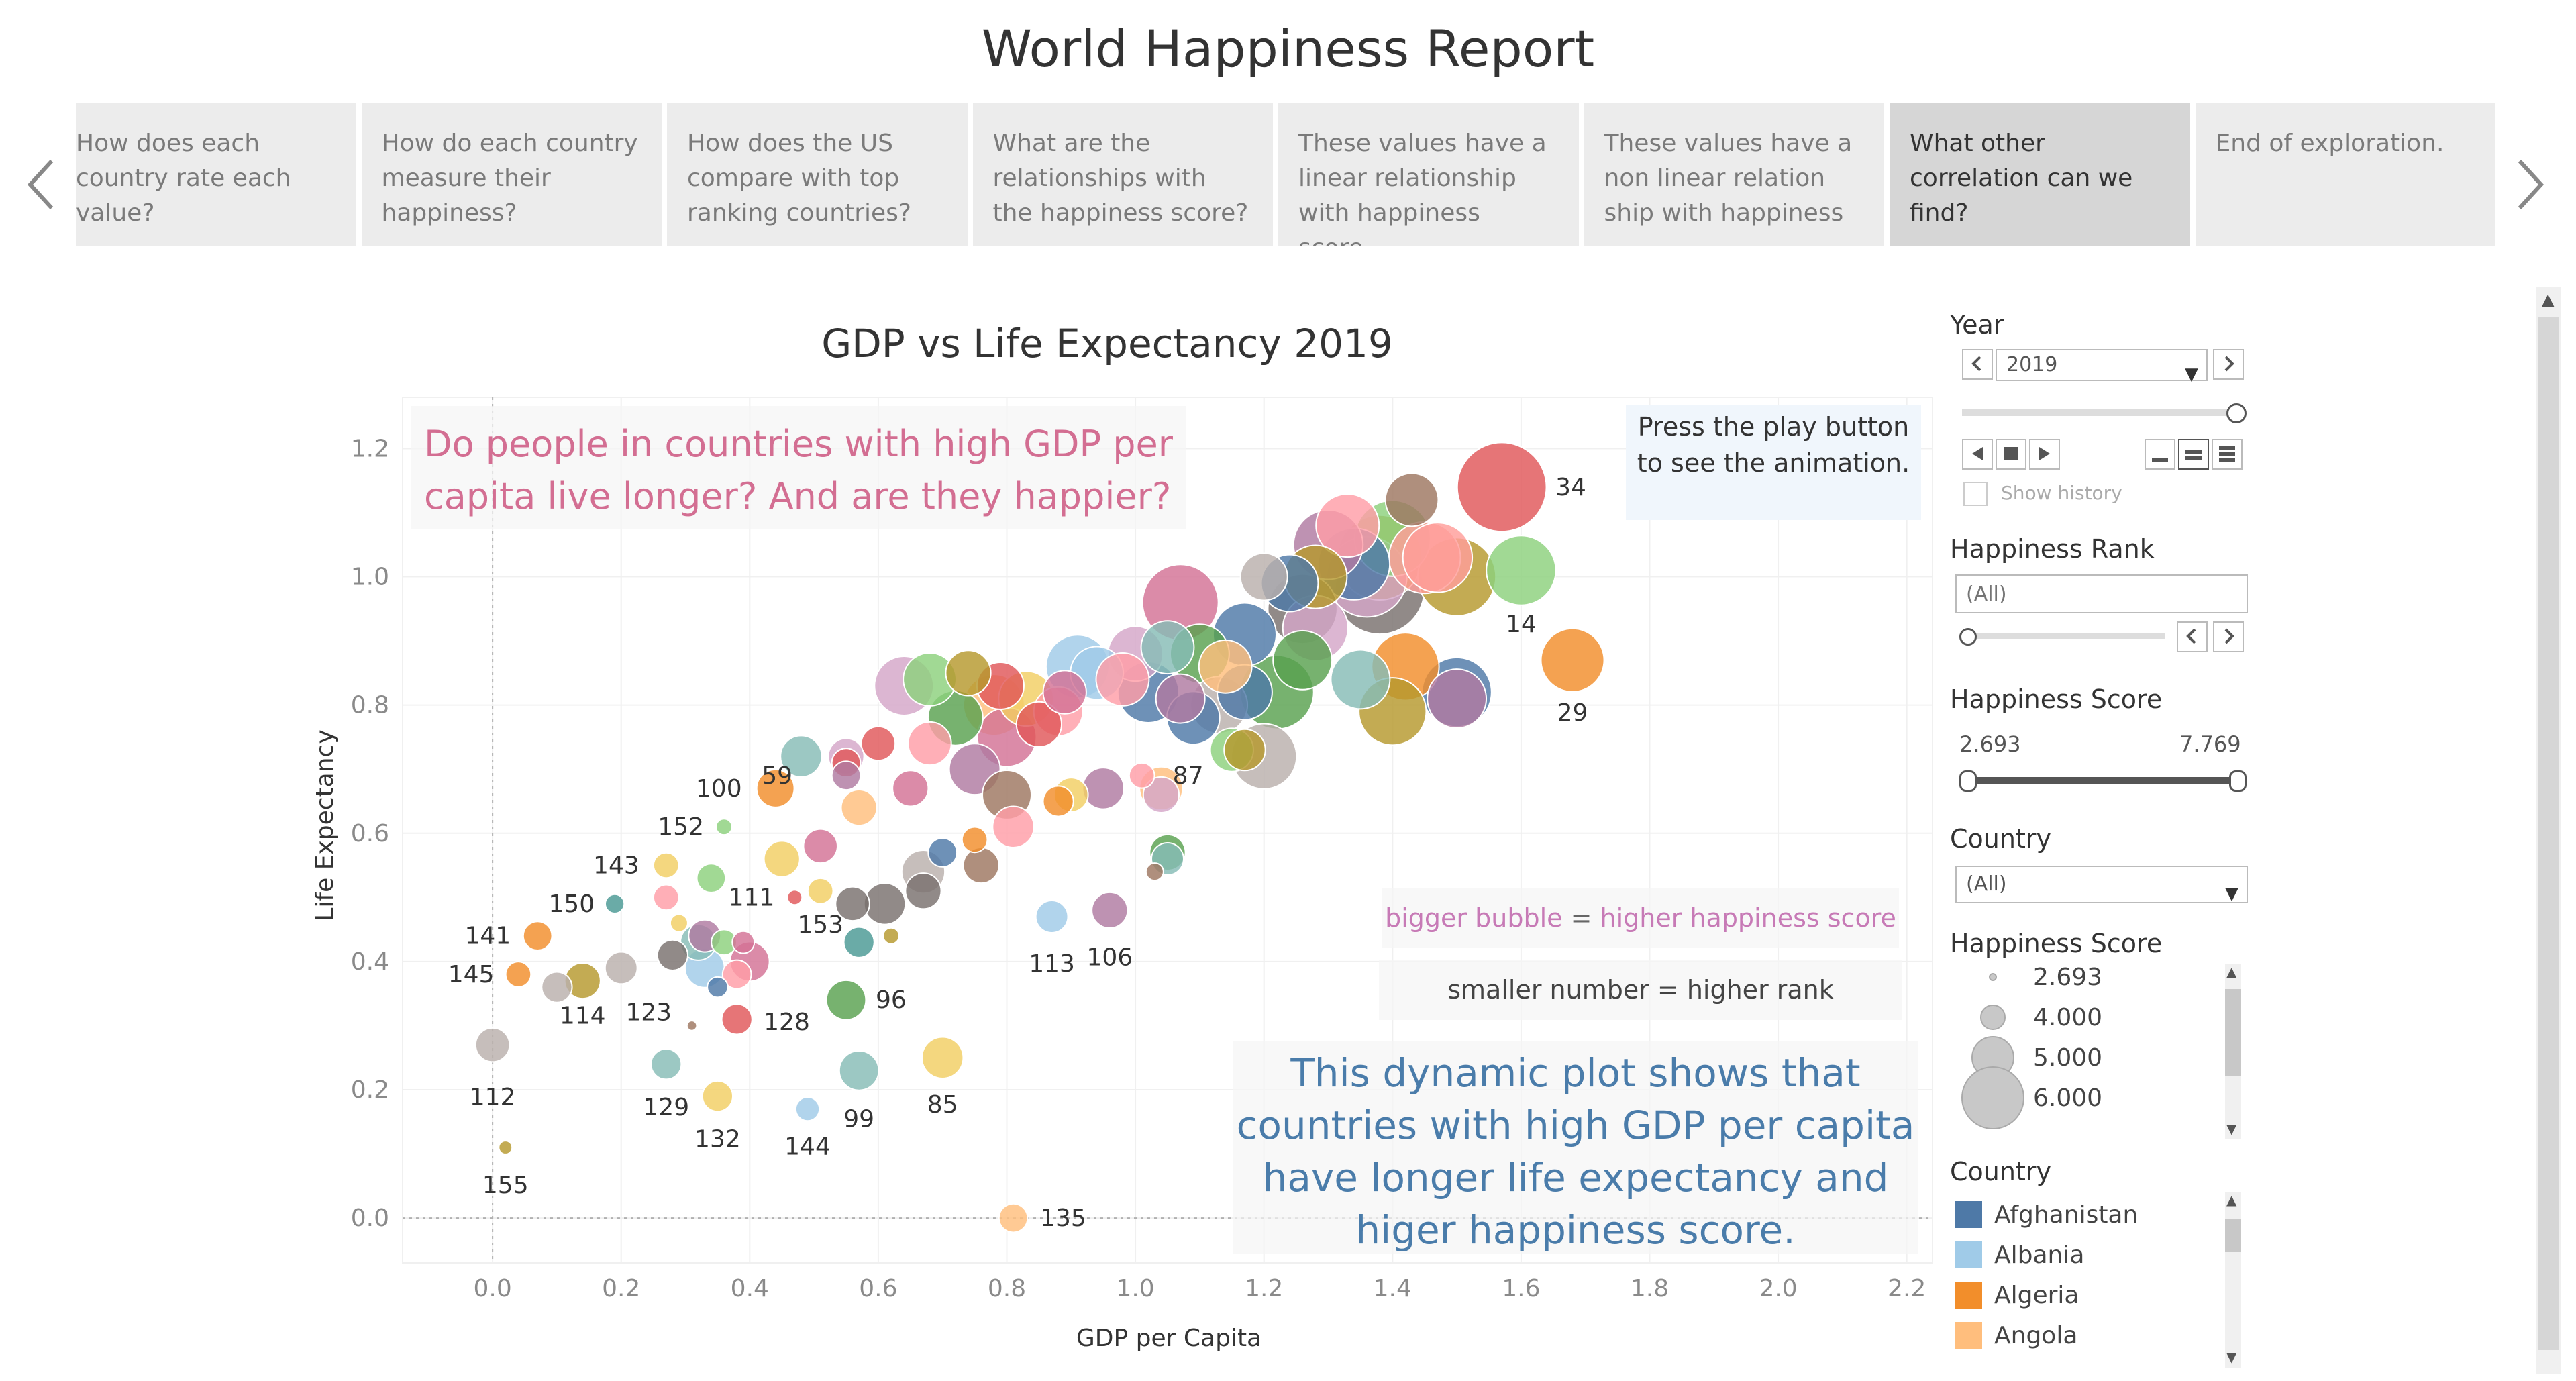 The image size is (2576, 1381). Describe the element at coordinates (942, 1105) in the screenshot. I see `rank-label: 85` at that location.